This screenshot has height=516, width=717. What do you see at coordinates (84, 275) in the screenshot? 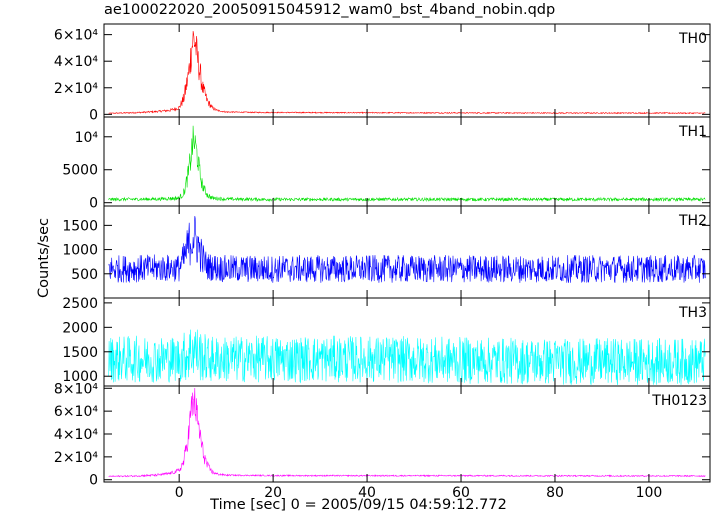
I see `y-tick-label-th2: 500` at bounding box center [84, 275].